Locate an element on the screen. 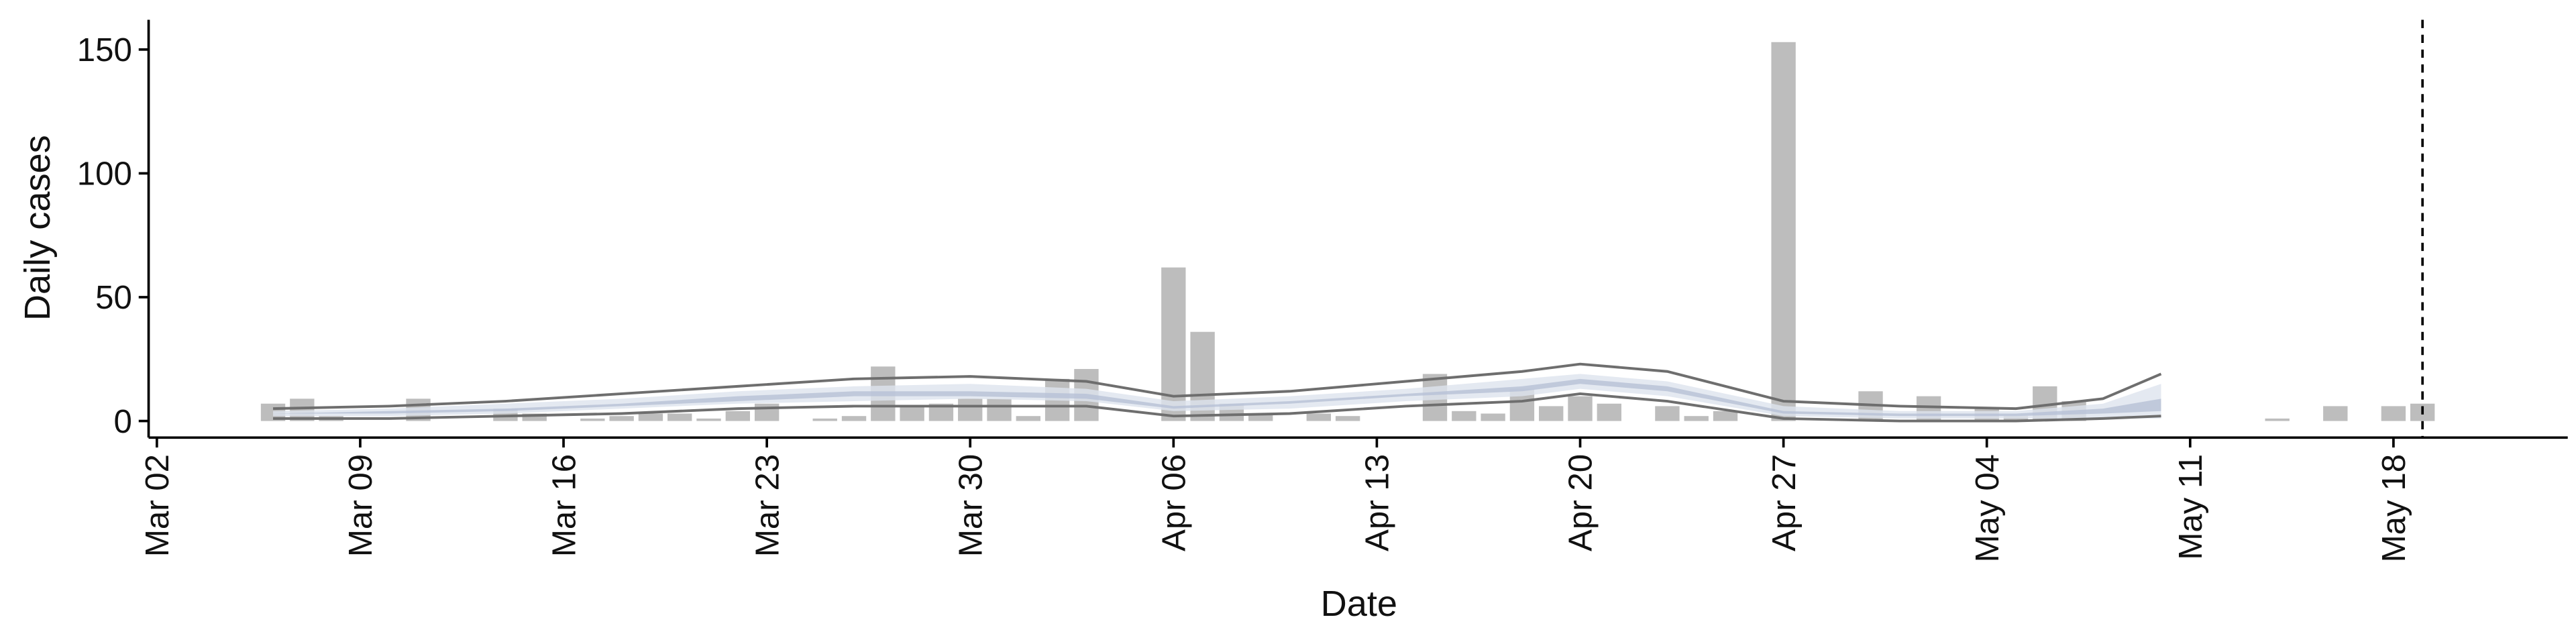 This screenshot has height=644, width=2576. x-tick-label: Apr 20 is located at coordinates (1580, 502).